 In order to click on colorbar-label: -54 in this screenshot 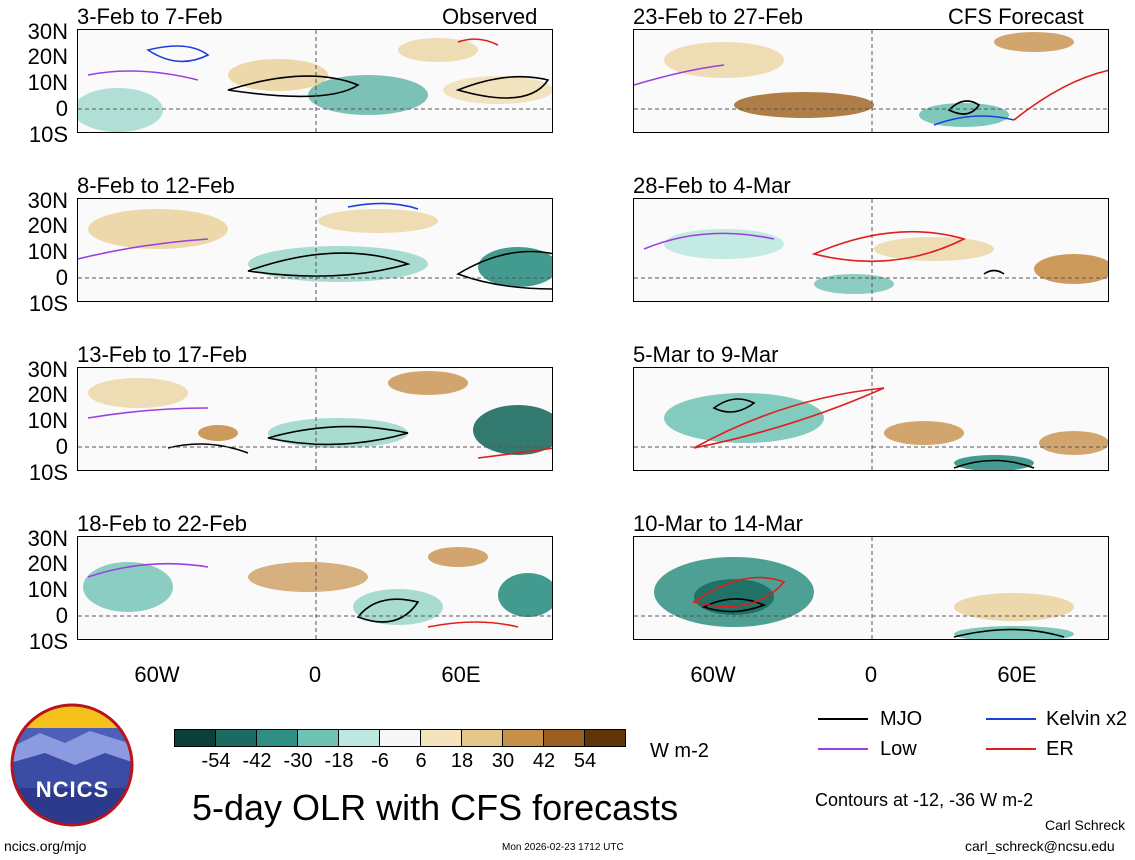, I will do `click(216, 761)`.